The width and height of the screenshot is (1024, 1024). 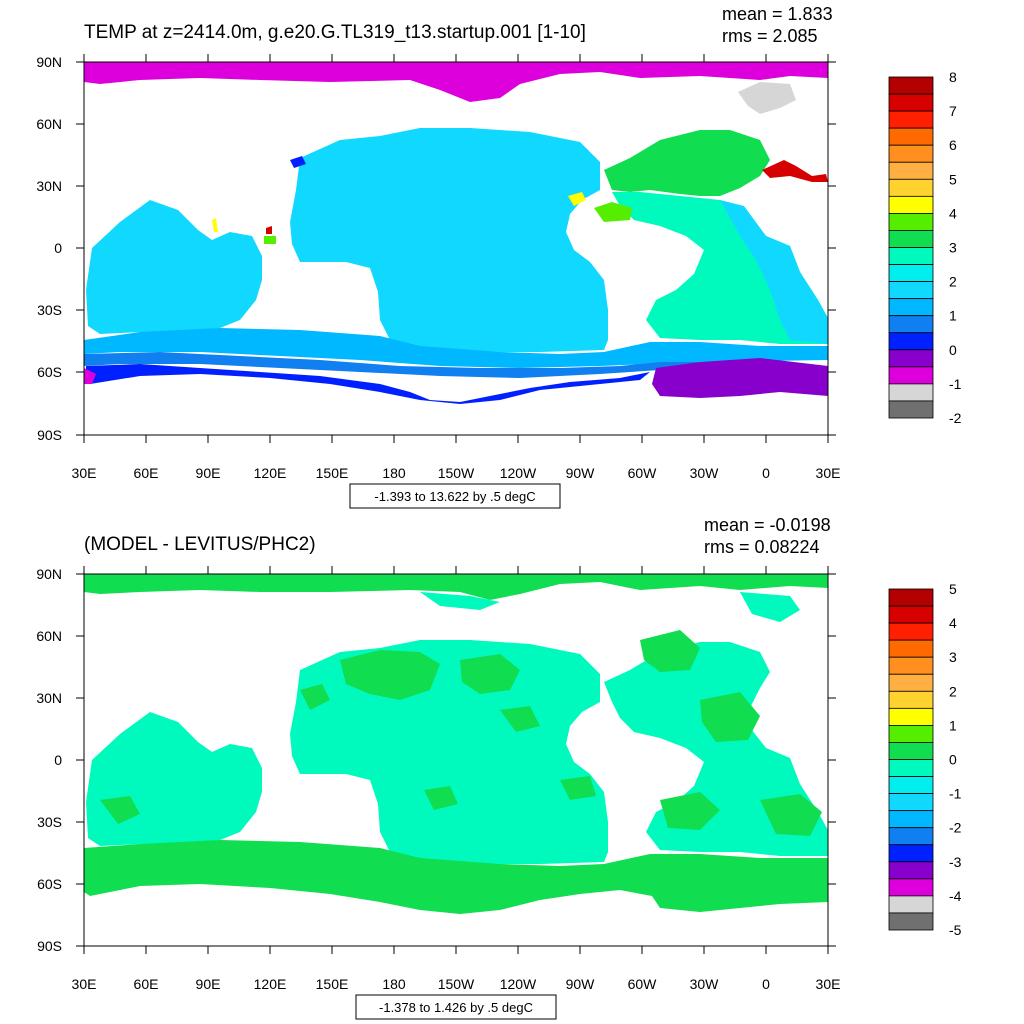 What do you see at coordinates (766, 473) in the screenshot?
I see `map-1-lon-label-0: 0` at bounding box center [766, 473].